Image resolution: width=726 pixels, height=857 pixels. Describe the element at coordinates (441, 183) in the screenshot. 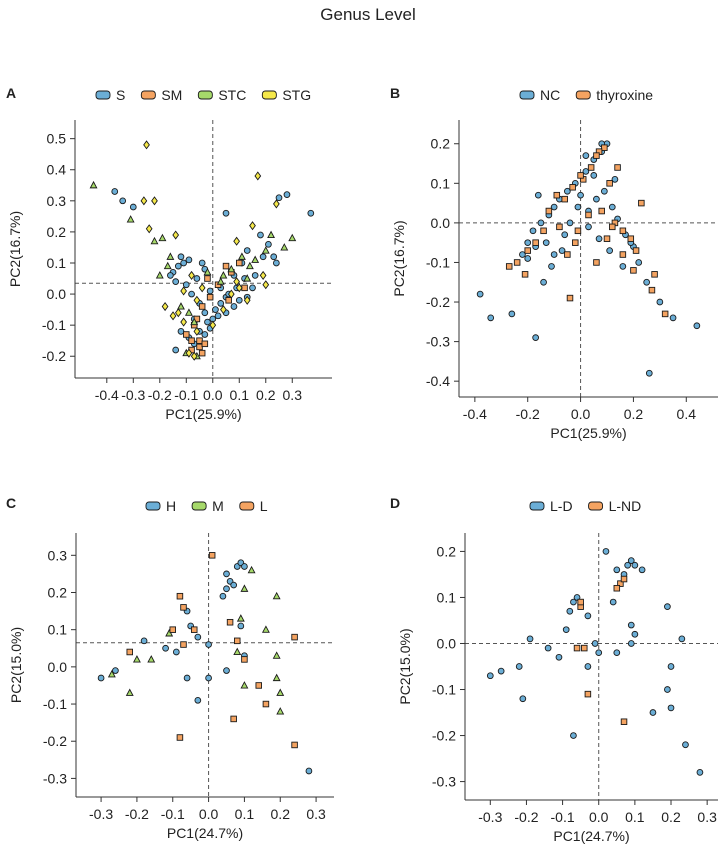

I see `y-tick-label: 0.1` at that location.